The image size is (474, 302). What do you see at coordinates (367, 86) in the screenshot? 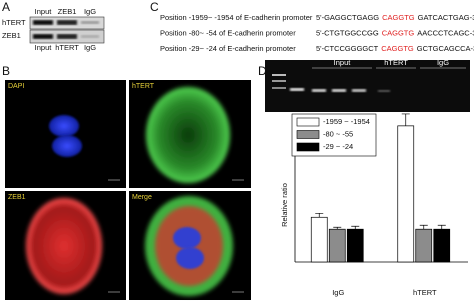
I see `gel` at bounding box center [367, 86].